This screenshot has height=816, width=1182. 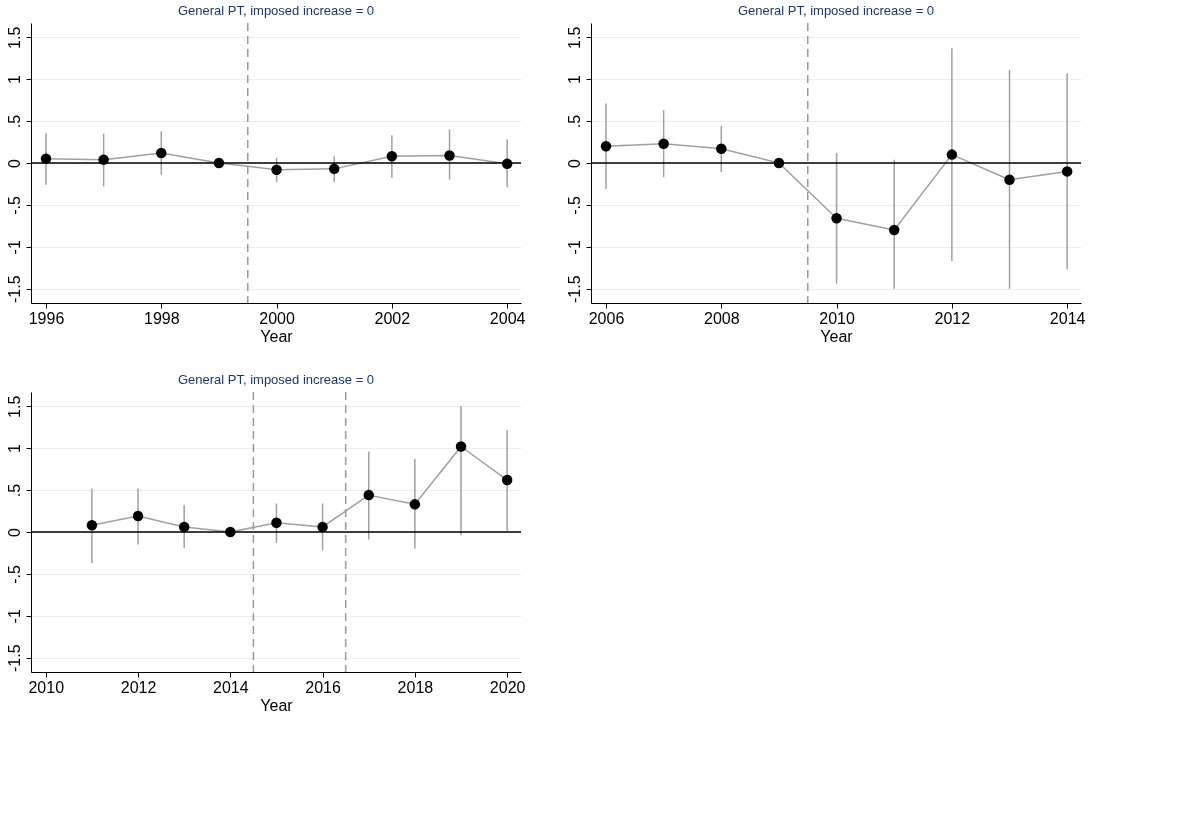 I want to click on x-tick-label: 2008, so click(x=721, y=318).